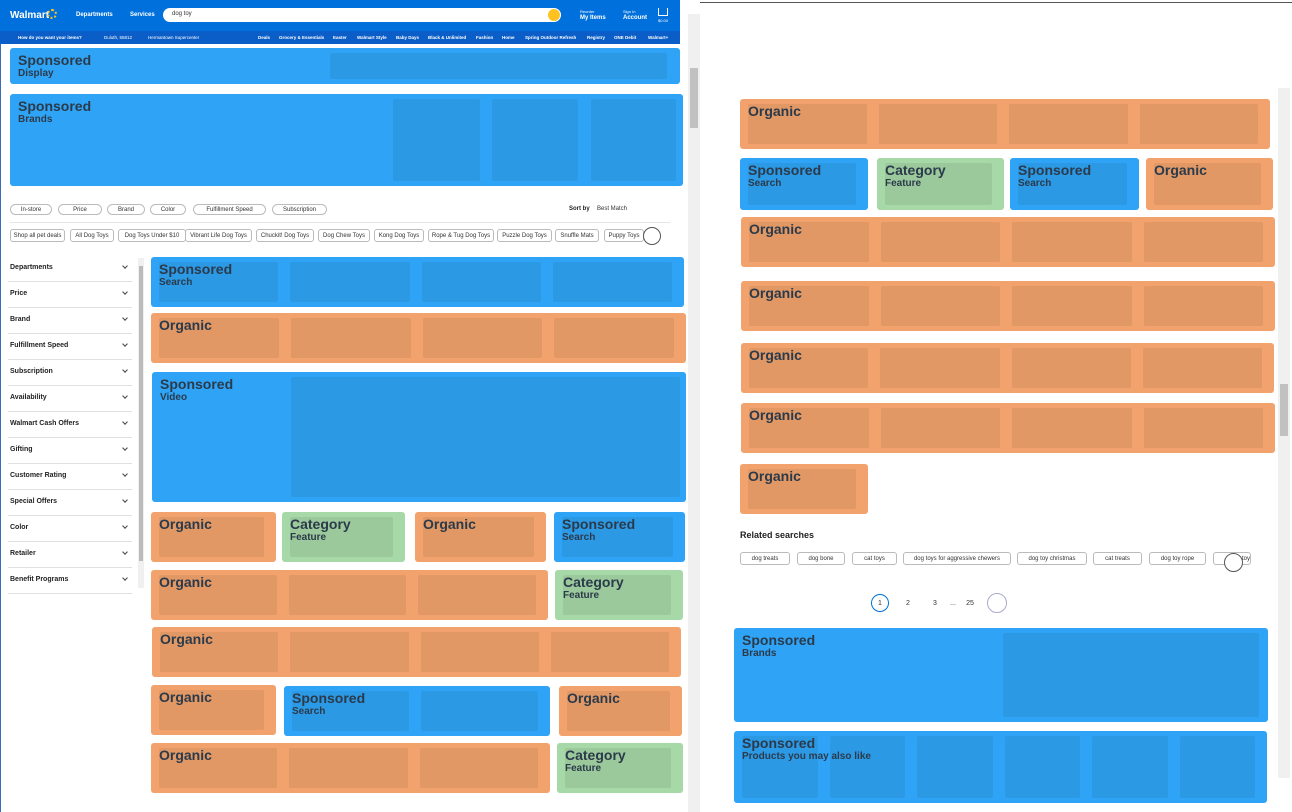 This screenshot has width=1292, height=812. I want to click on sidebar-item: Retailer, so click(23, 553).